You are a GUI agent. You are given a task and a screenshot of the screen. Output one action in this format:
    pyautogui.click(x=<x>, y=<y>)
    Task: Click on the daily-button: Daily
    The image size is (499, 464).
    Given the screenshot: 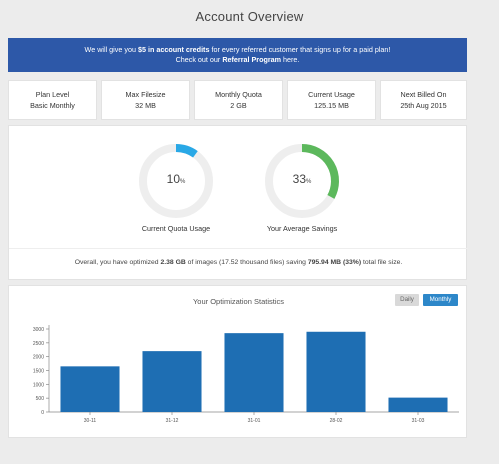 What is the action you would take?
    pyautogui.click(x=407, y=300)
    